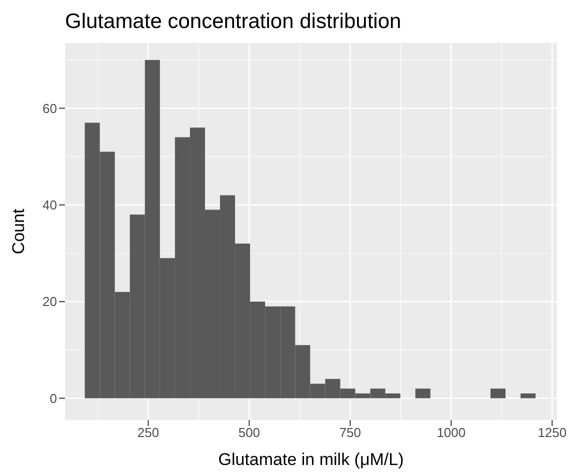 The width and height of the screenshot is (573, 474). What do you see at coordinates (350, 432) in the screenshot?
I see `x-tick-label: 750` at bounding box center [350, 432].